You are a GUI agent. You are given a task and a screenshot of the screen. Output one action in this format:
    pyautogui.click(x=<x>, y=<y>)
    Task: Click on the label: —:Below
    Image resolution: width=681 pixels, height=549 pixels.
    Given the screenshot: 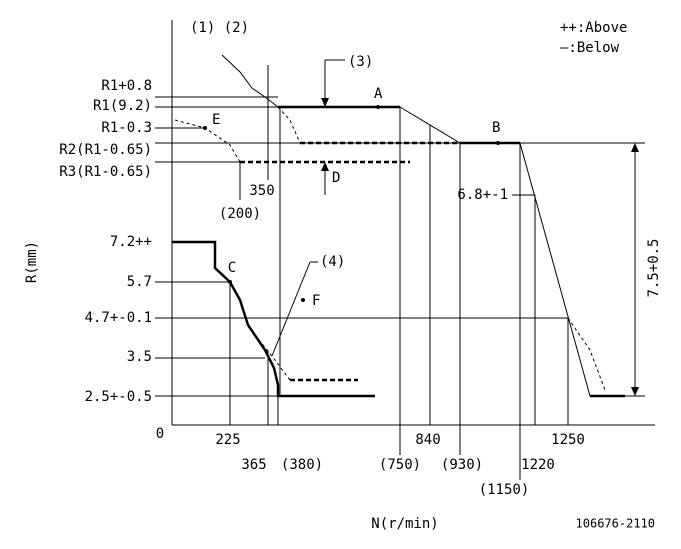 What is the action you would take?
    pyautogui.click(x=590, y=48)
    